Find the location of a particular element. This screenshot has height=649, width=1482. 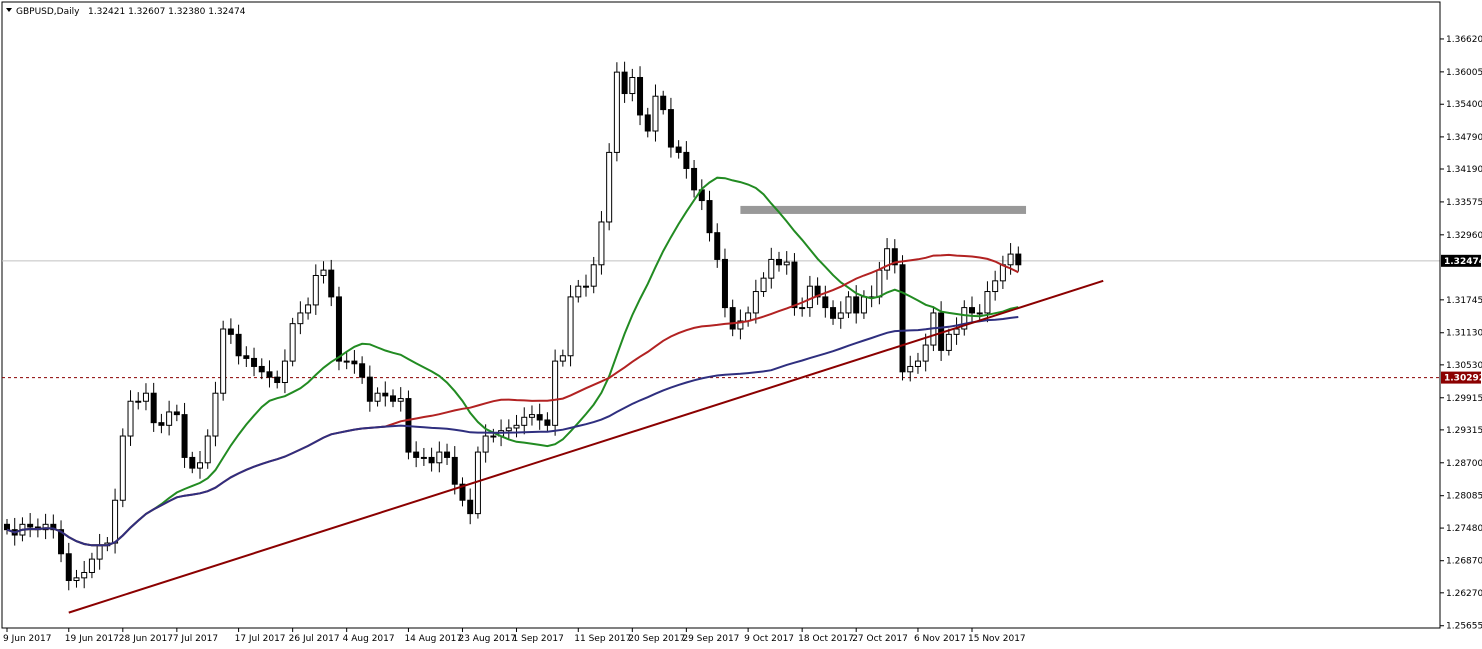

time-tick-label: 17 Jul 2017 is located at coordinates (260, 639).